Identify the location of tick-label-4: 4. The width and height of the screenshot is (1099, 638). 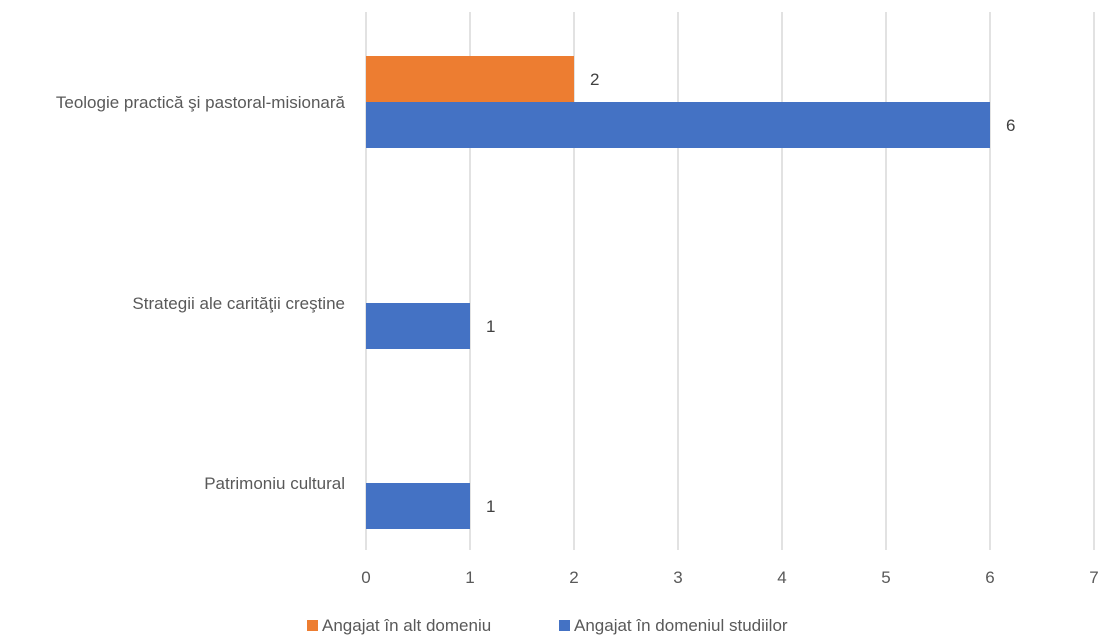
(781, 577).